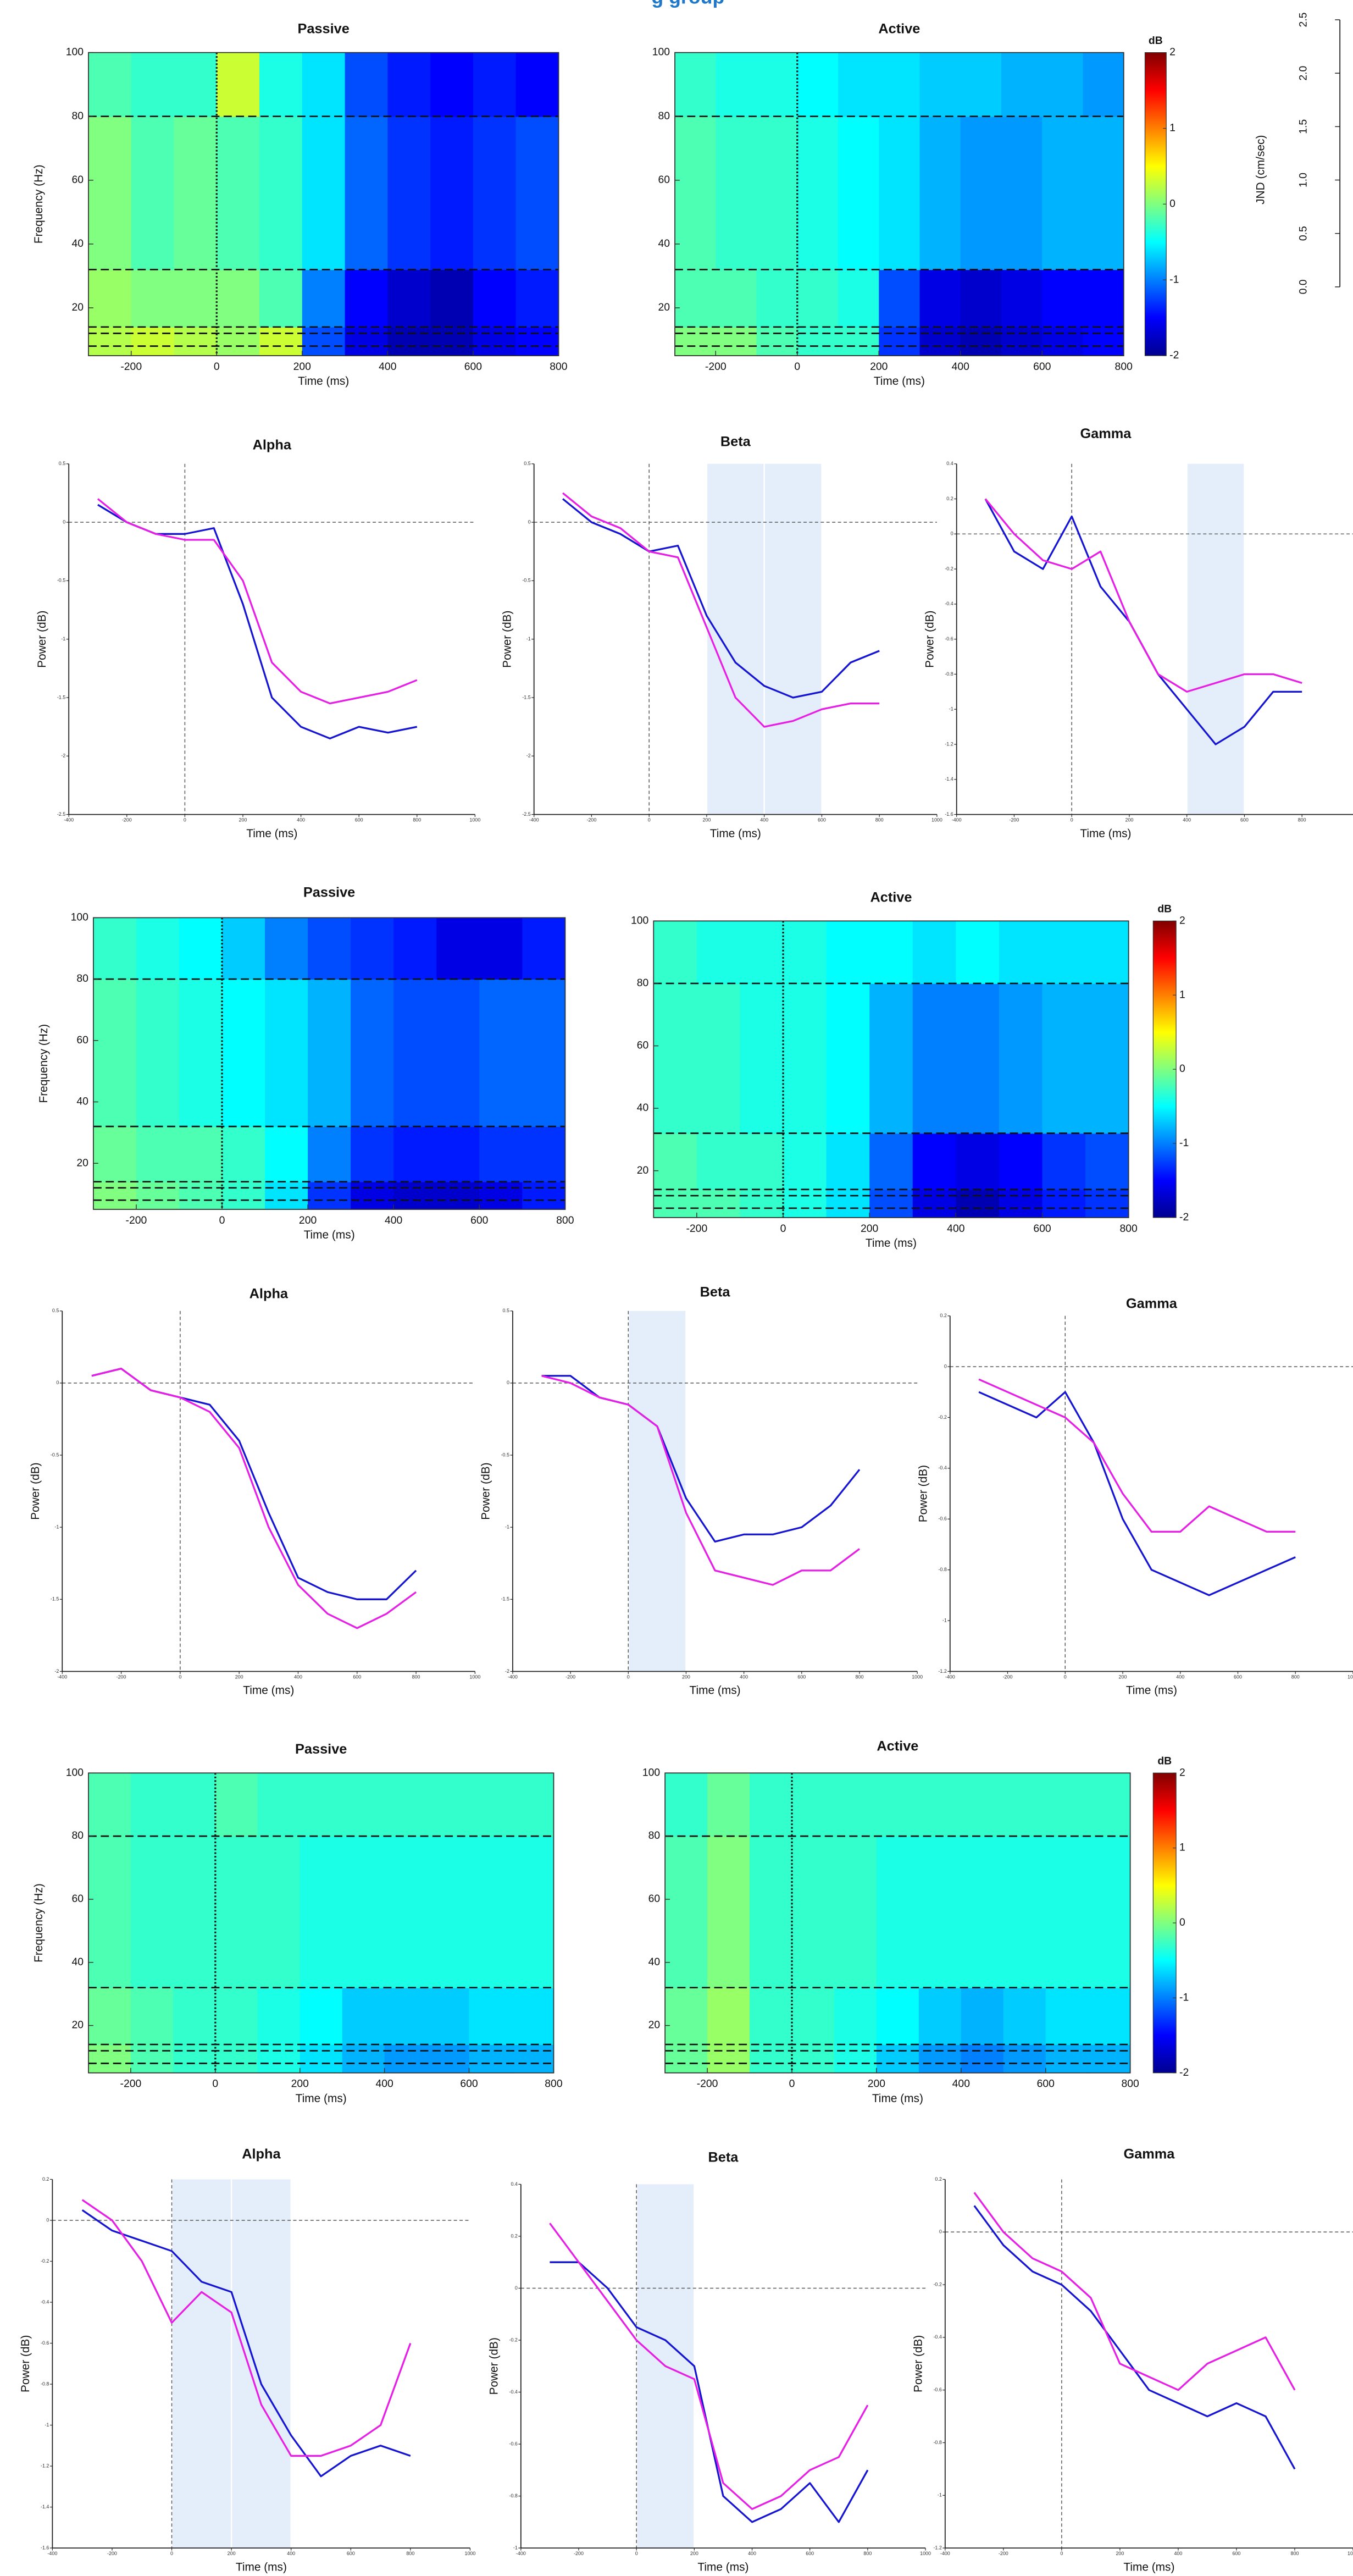 Image resolution: width=1353 pixels, height=2576 pixels. I want to click on y-tick-label: -0.2, so click(949, 568).